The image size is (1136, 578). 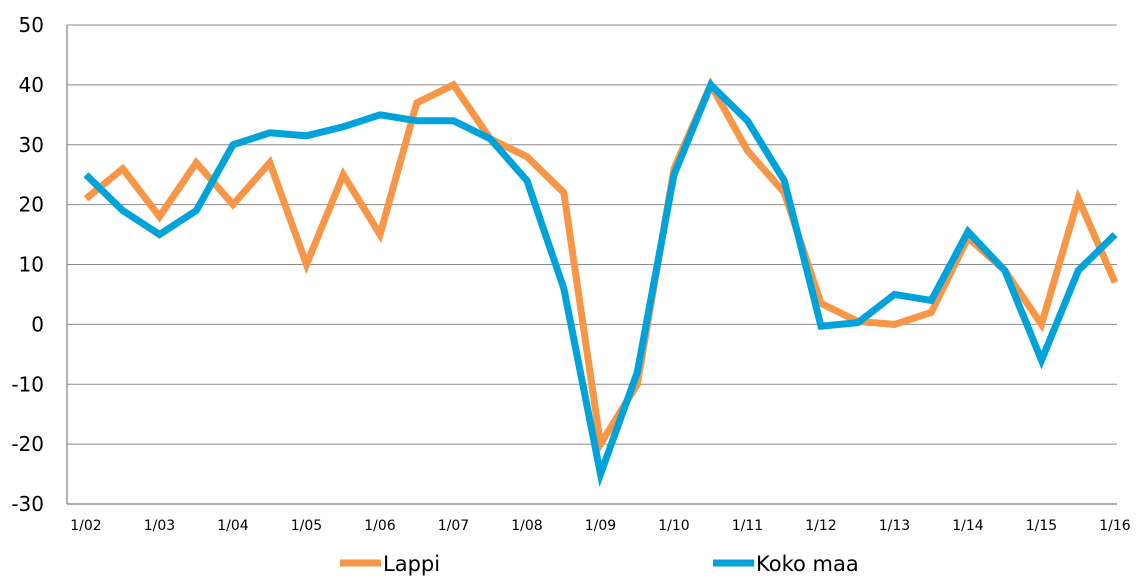 I want to click on x-tick-label: 1/16, so click(x=1115, y=526).